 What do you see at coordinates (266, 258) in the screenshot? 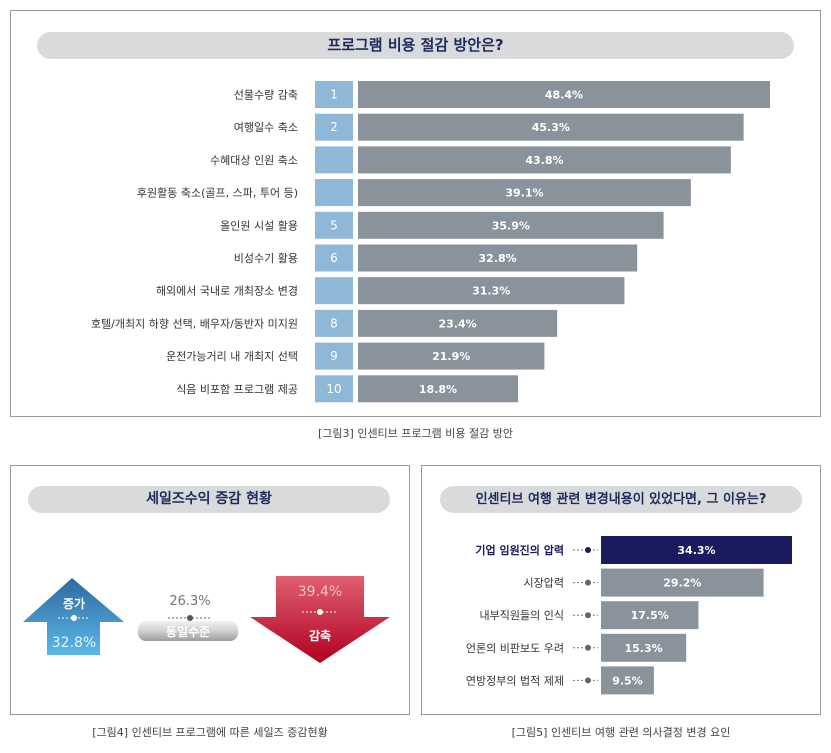
I see `fig3-category-label: 비성수기 활용` at bounding box center [266, 258].